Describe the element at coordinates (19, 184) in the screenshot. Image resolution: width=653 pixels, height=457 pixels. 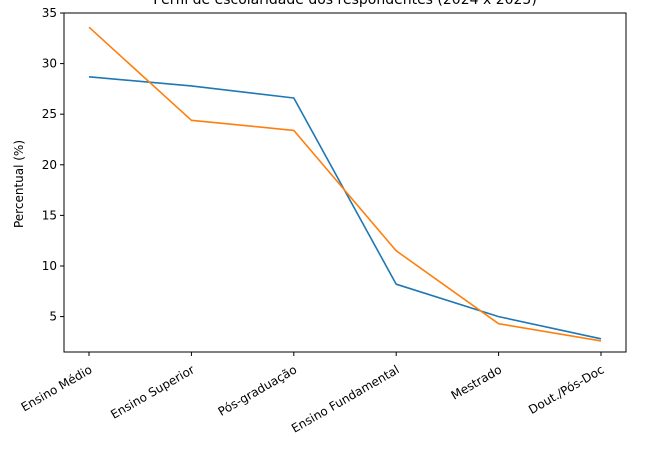
I see `y-axis-title: Percentual (%)` at that location.